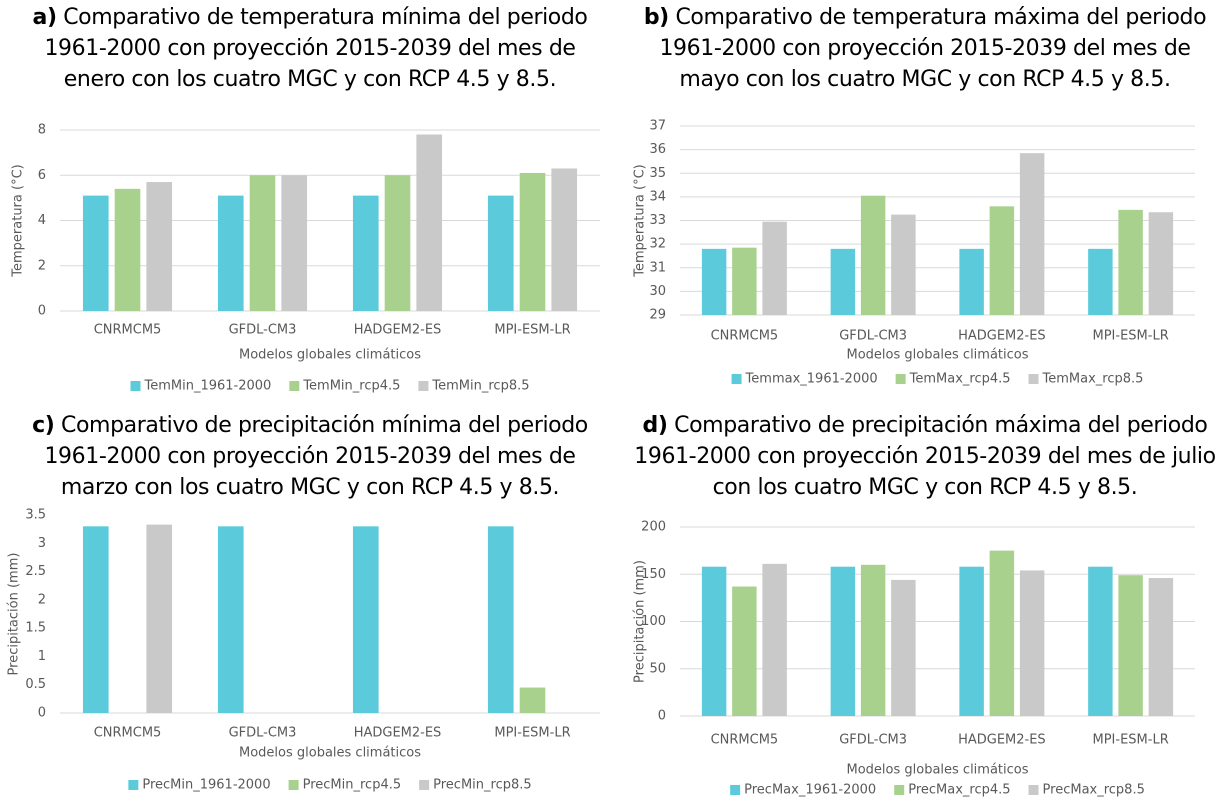 Image resolution: width=1228 pixels, height=802 pixels. Describe the element at coordinates (657, 173) in the screenshot. I see `y-tick-label: 35` at that location.